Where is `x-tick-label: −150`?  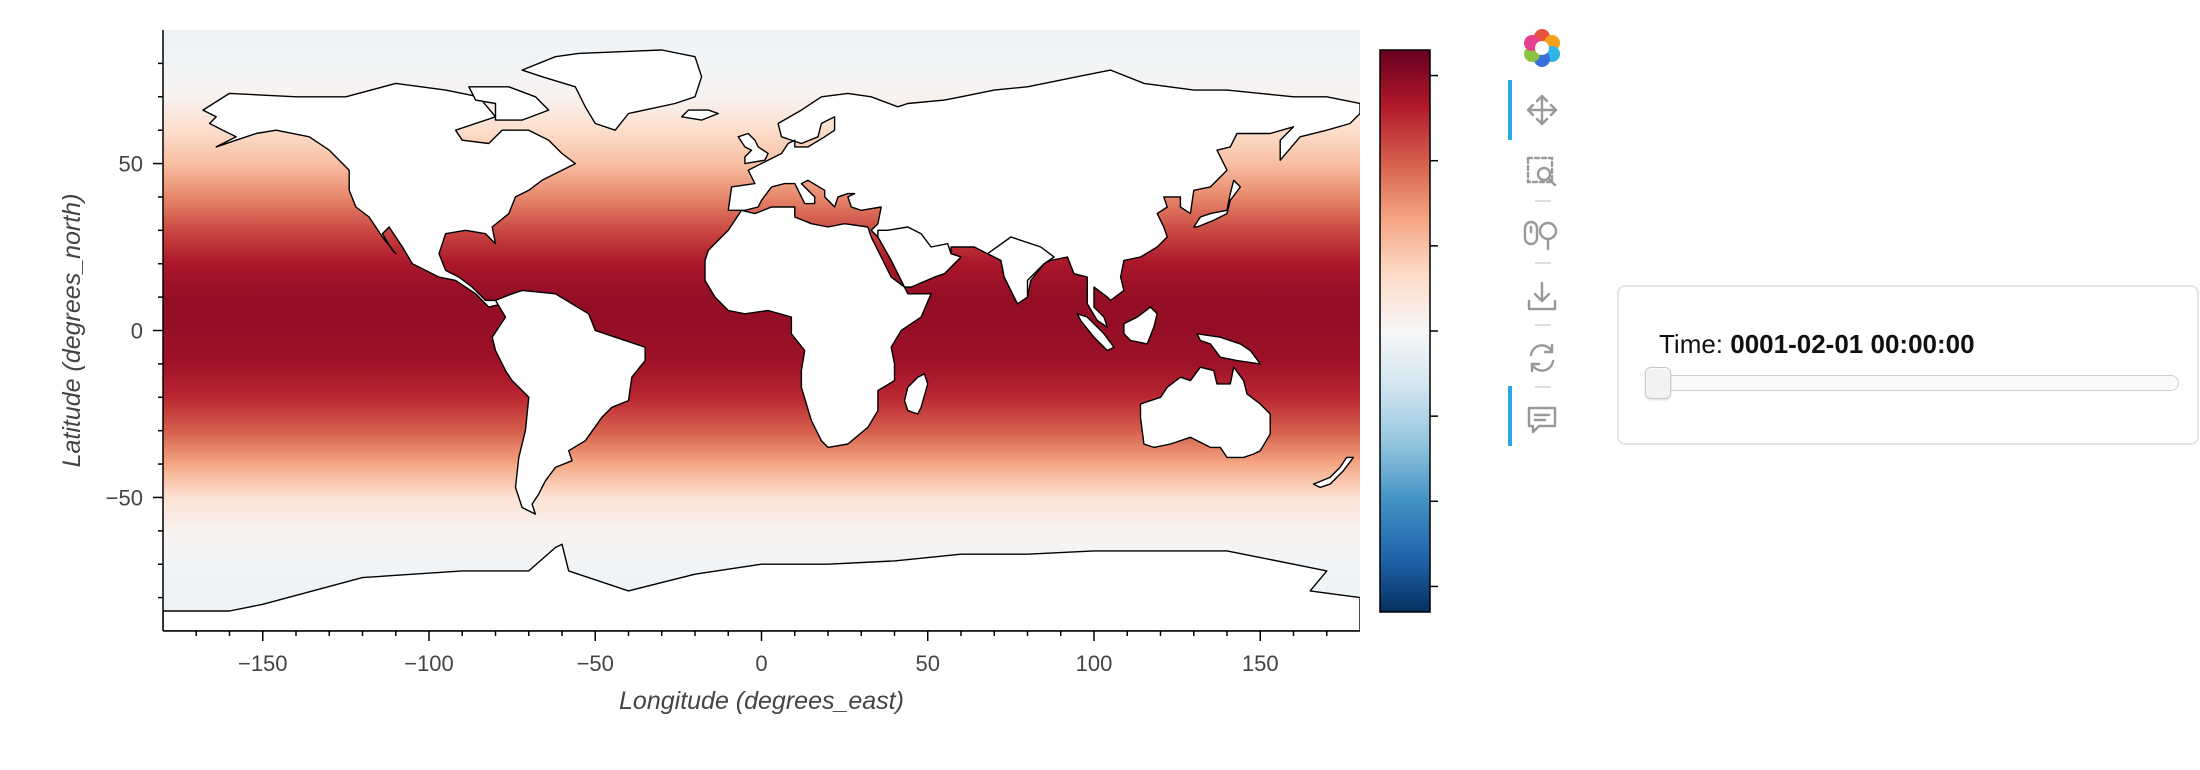
x-tick-label: −150 is located at coordinates (263, 663).